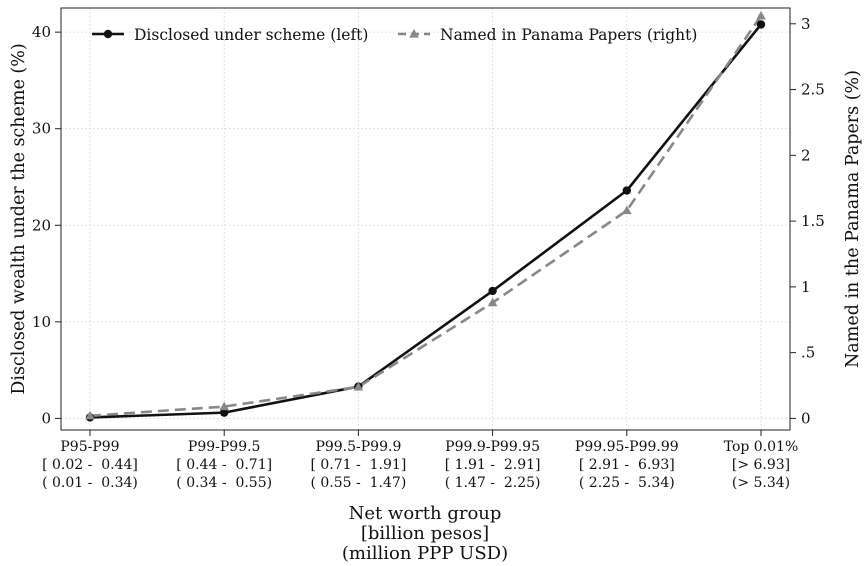 Image resolution: width=865 pixels, height=566 pixels. What do you see at coordinates (358, 465) in the screenshot?
I see `x-tick-label: [ 0.71 - 1.91]` at bounding box center [358, 465].